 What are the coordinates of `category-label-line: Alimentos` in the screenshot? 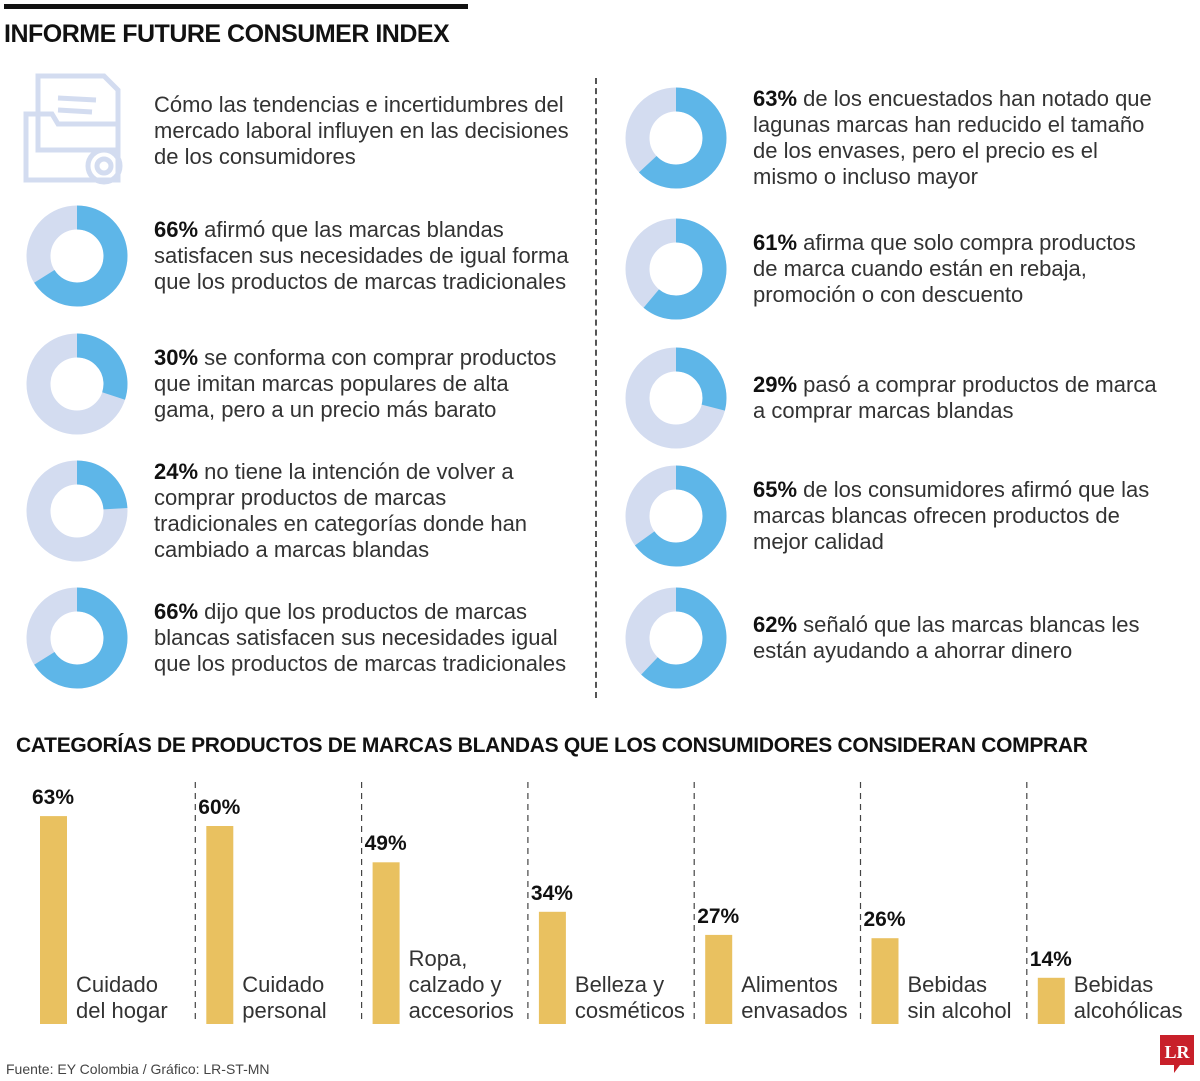 It's located at (789, 984).